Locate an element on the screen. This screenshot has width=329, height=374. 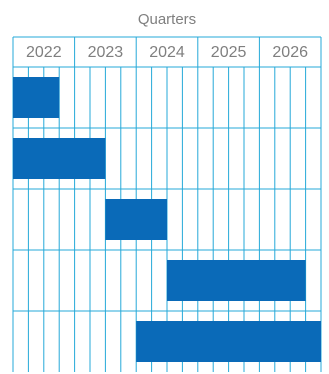
year-label-2022: 2022 is located at coordinates (44, 52).